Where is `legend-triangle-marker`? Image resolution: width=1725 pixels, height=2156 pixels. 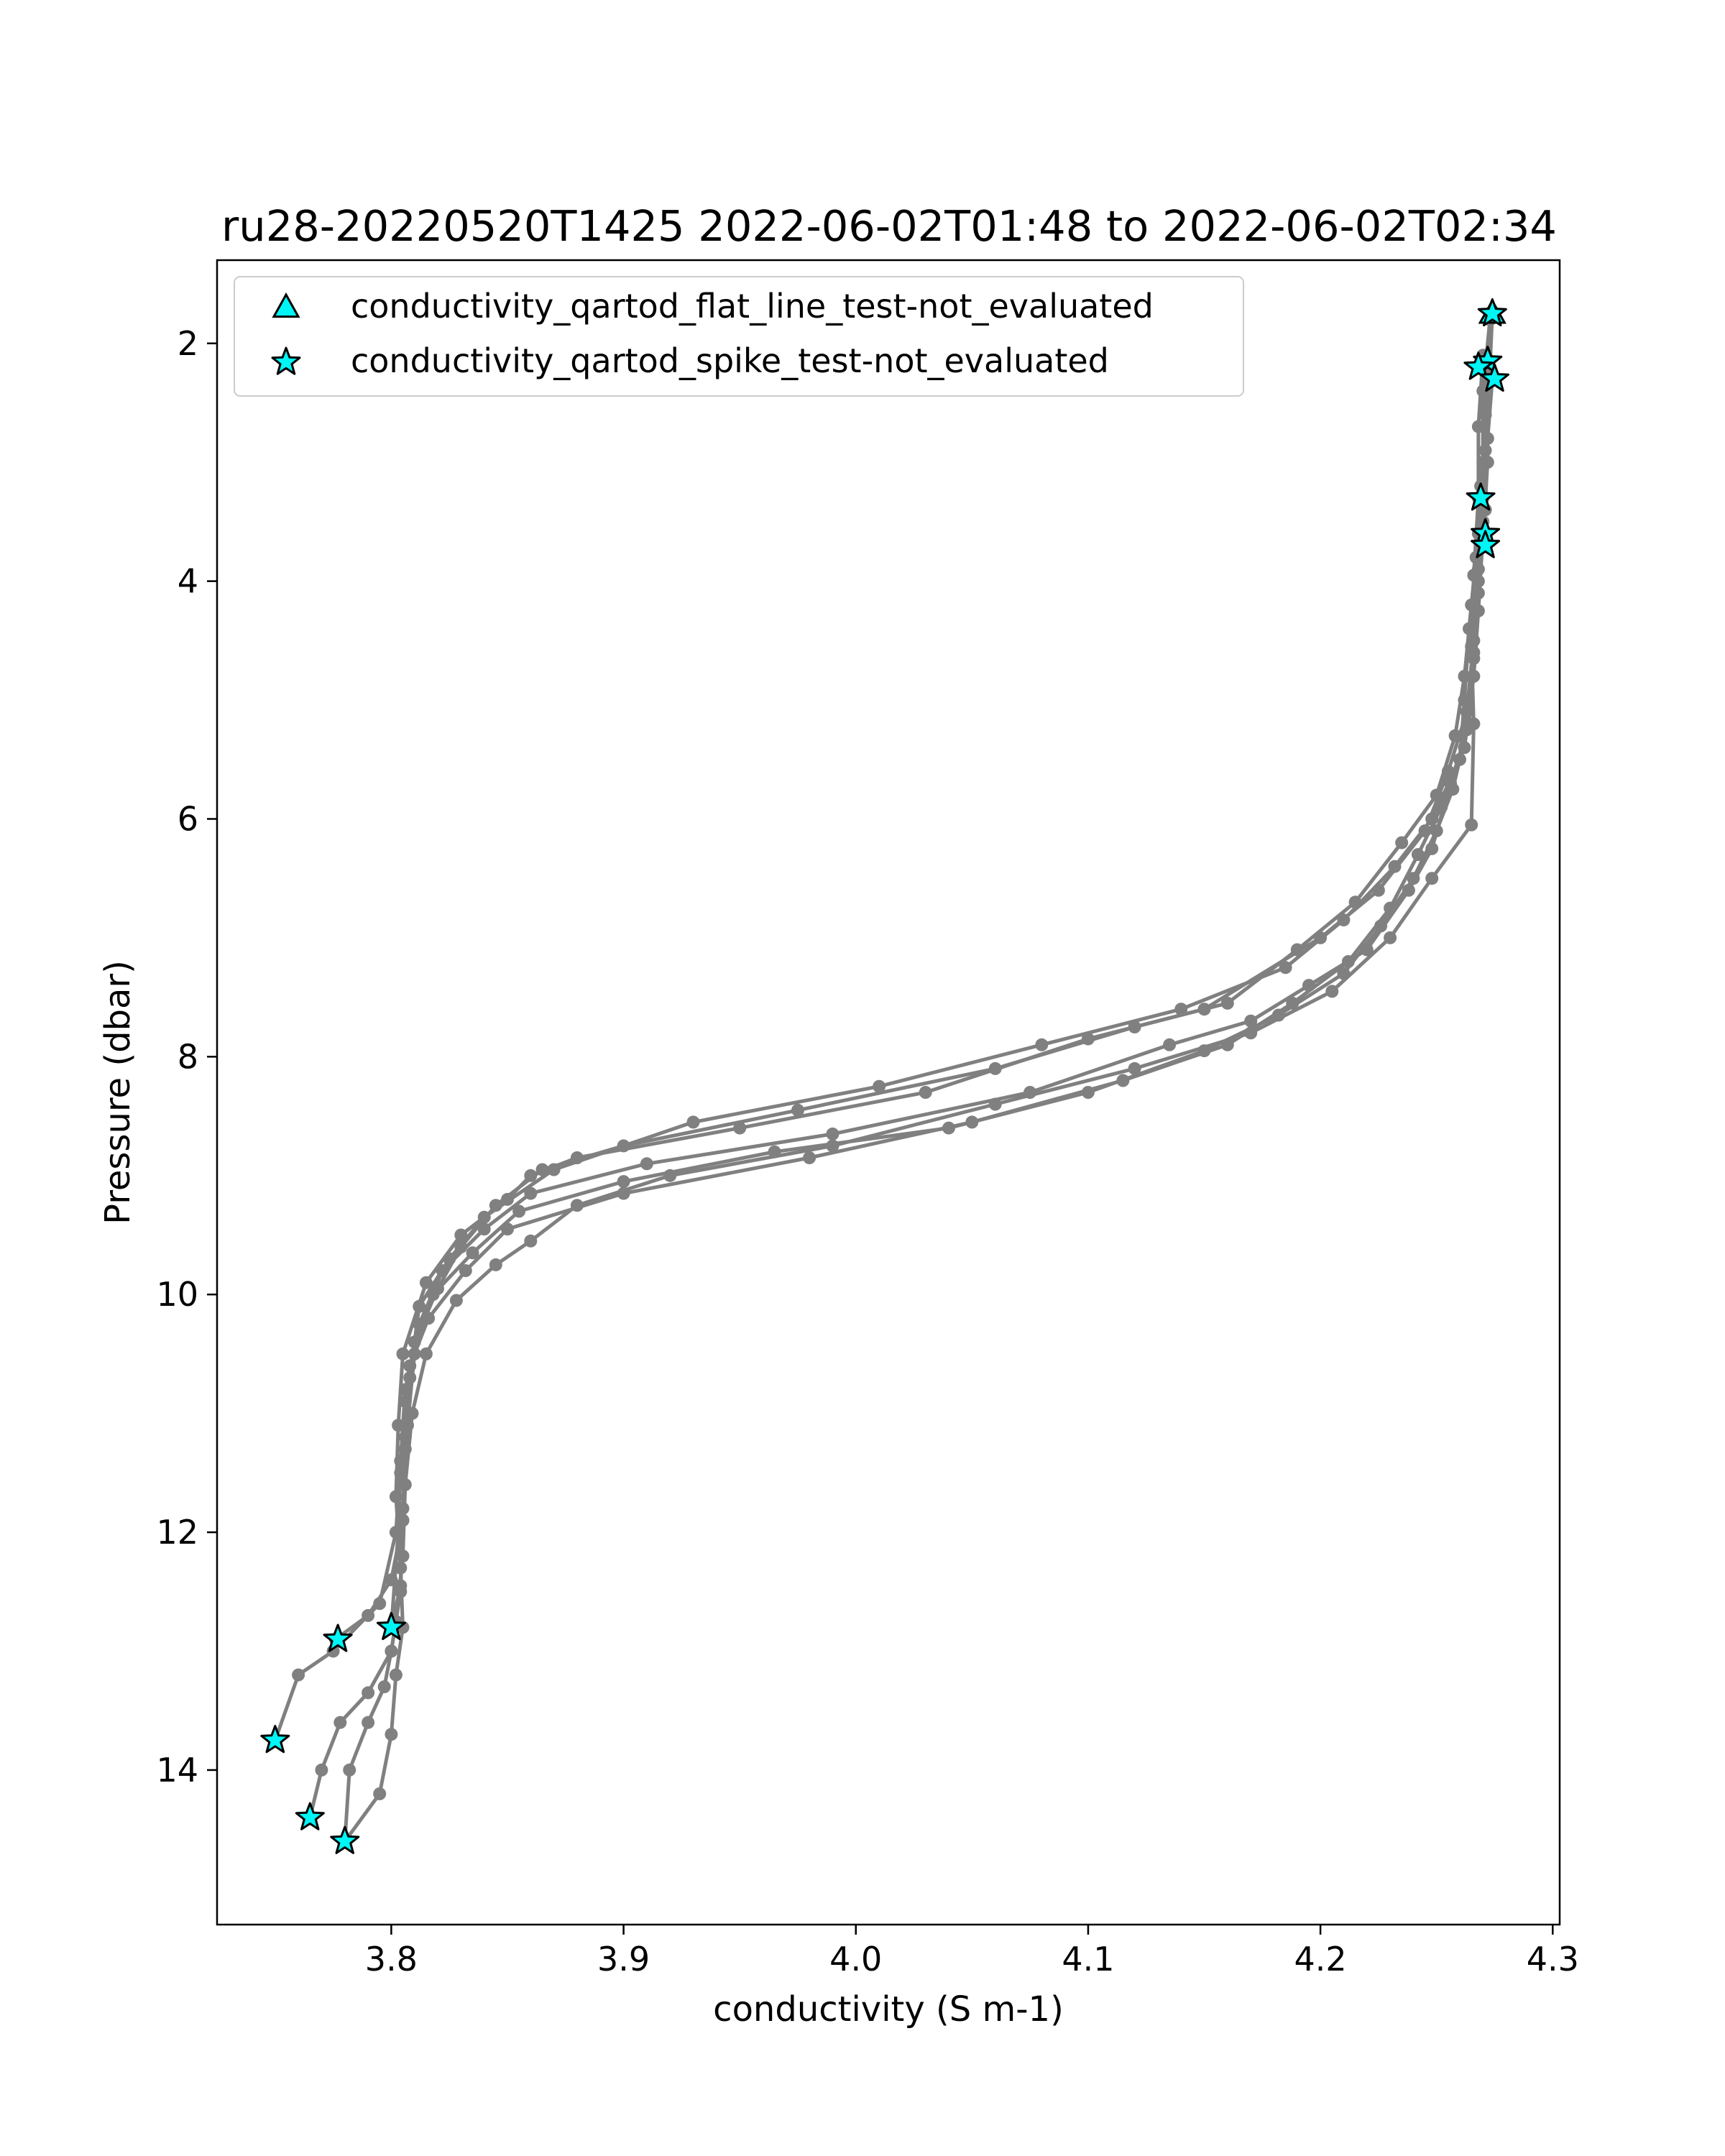 legend-triangle-marker is located at coordinates (286, 305).